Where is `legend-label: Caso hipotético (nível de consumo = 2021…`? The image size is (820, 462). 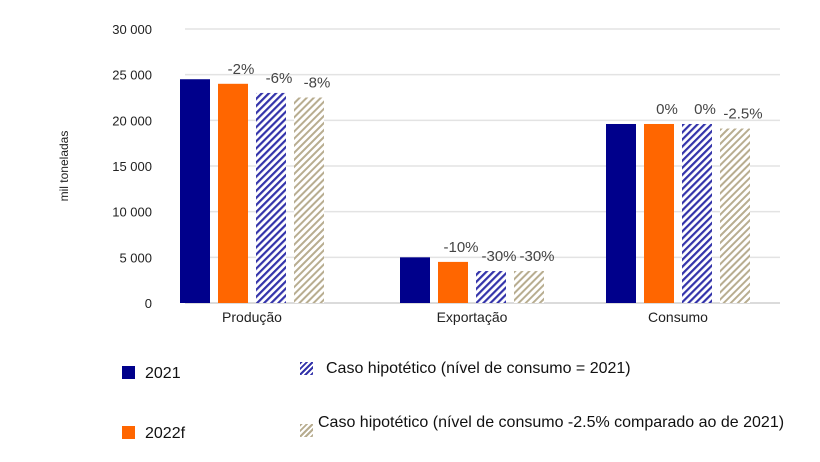
legend-label: Caso hipotético (nível de consumo = 2021… is located at coordinates (478, 368).